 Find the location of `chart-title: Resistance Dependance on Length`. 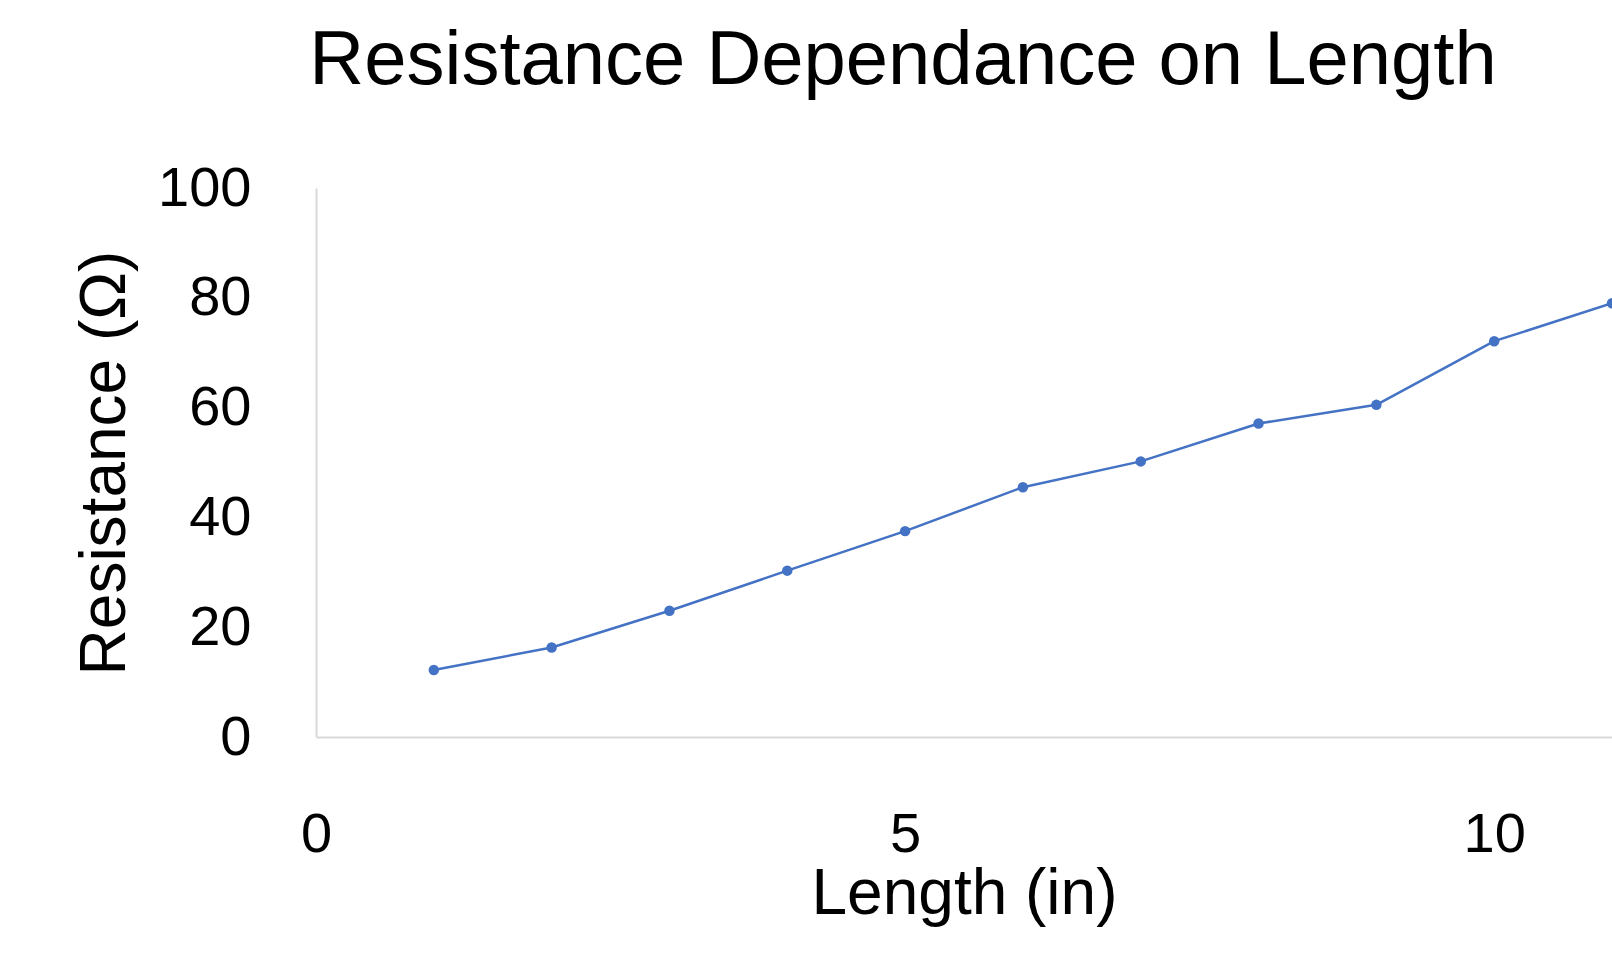

chart-title: Resistance Dependance on Length is located at coordinates (903, 57).